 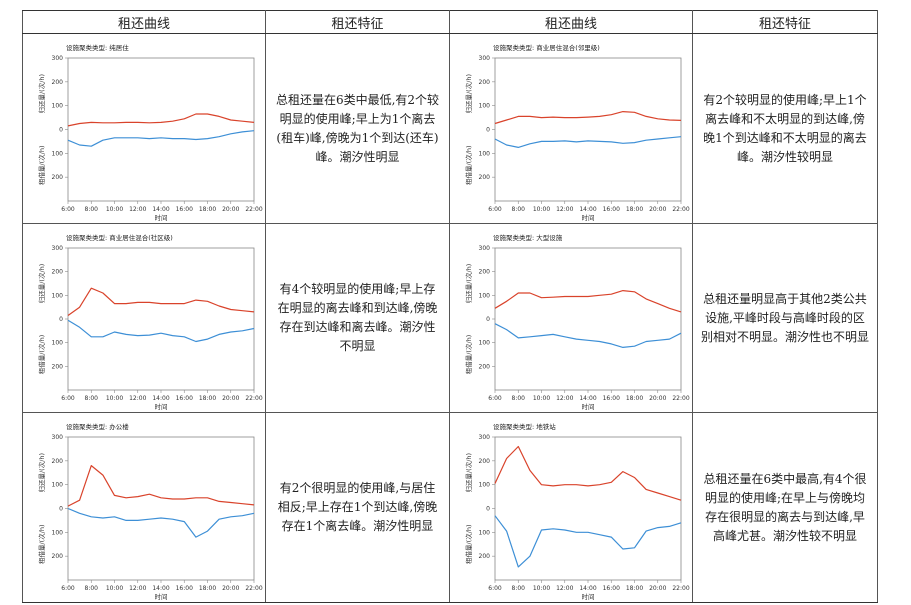 I want to click on chart-title: 设施聚类类型: 地铁站, so click(x=524, y=426).